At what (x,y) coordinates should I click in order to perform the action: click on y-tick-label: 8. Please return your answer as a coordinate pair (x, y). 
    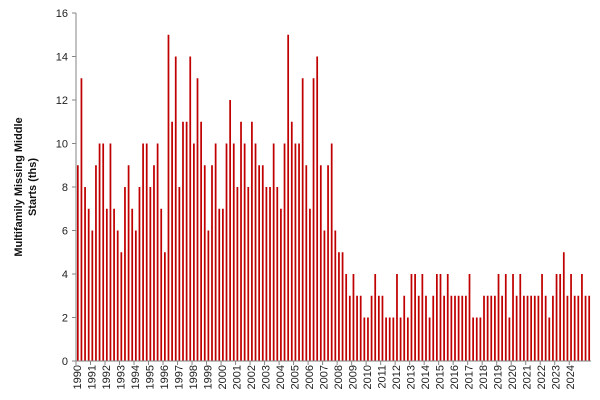
    Looking at the image, I should click on (65, 188).